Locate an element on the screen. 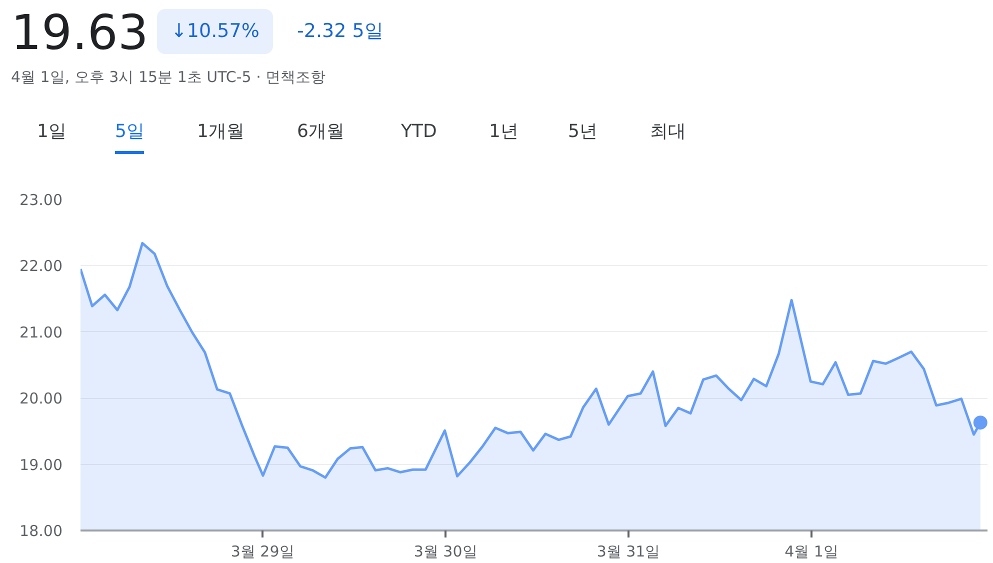 The height and width of the screenshot is (563, 993). y-tick-label: 18.00 is located at coordinates (41, 531).